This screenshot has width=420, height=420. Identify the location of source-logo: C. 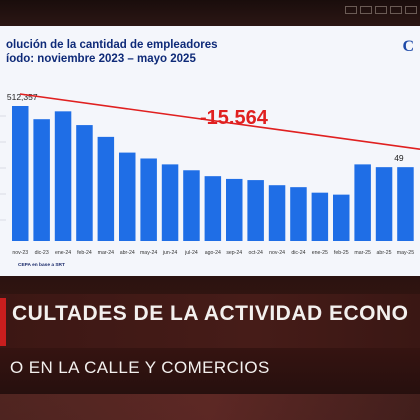
(408, 46).